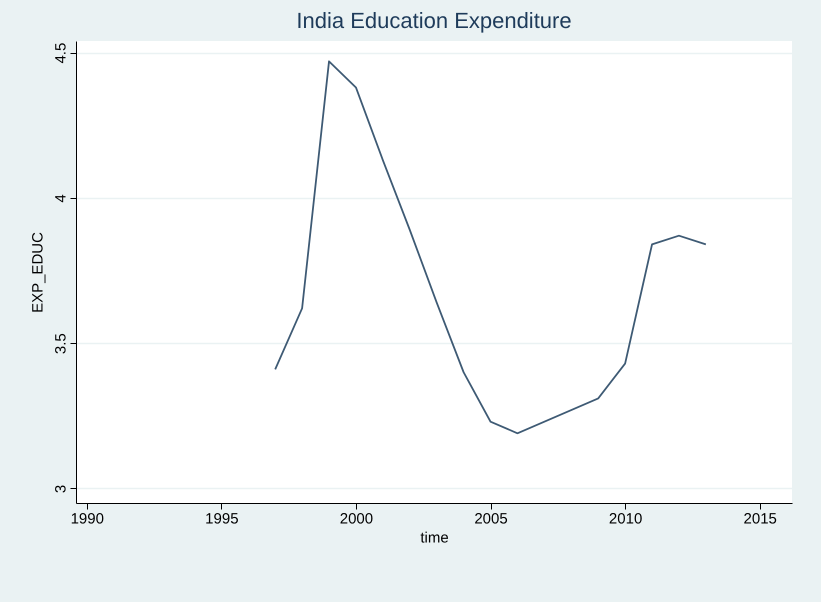 Image resolution: width=821 pixels, height=602 pixels. Describe the element at coordinates (434, 538) in the screenshot. I see `x-axis-title: time` at that location.